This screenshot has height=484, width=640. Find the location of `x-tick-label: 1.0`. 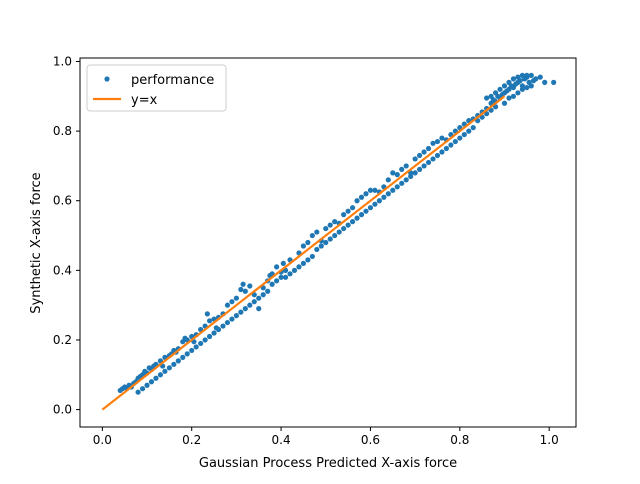

x-tick-label: 1.0 is located at coordinates (549, 440).